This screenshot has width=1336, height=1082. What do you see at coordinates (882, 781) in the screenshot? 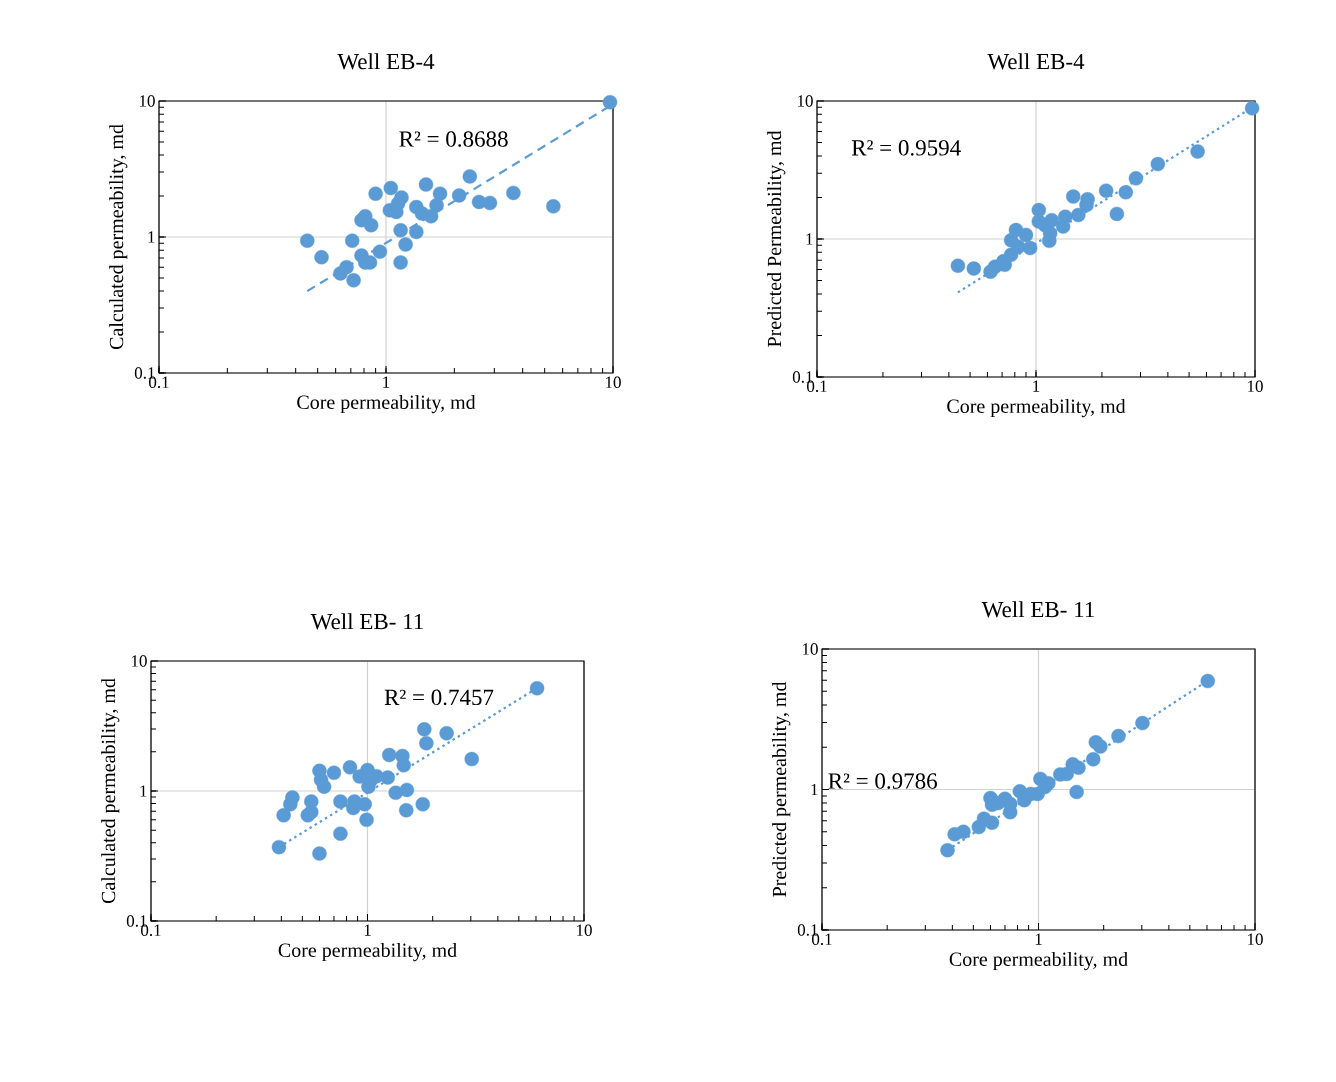
I see `annotation: R² = 0.9786` at bounding box center [882, 781].